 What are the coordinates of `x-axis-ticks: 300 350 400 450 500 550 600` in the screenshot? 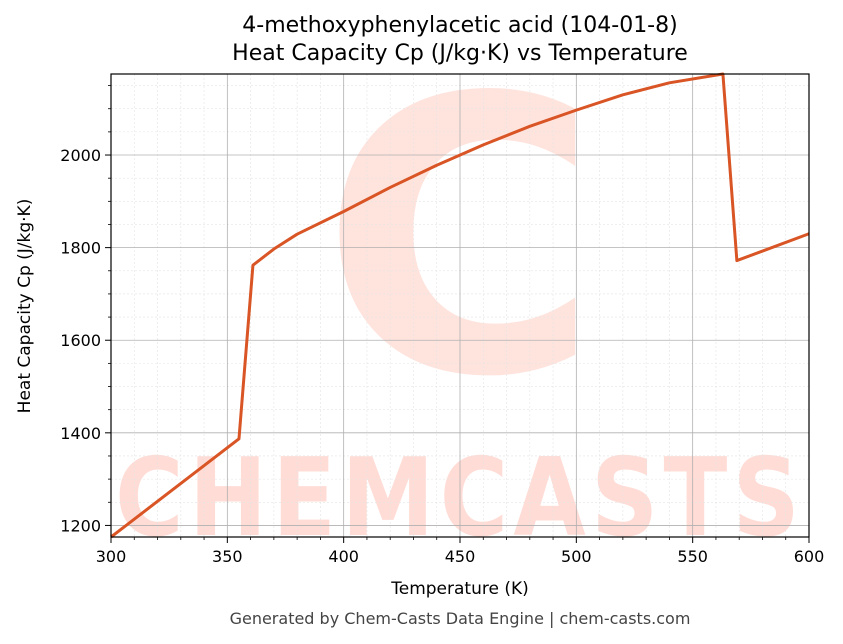 It's located at (460, 551).